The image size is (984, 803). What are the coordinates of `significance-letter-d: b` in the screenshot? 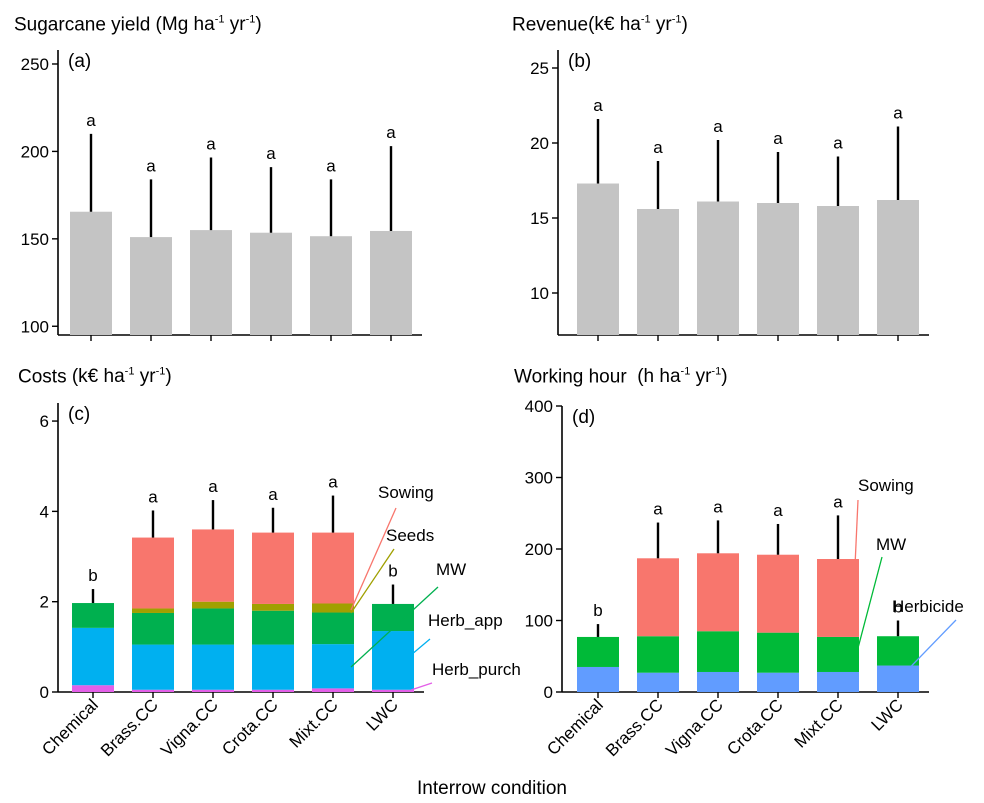 It's located at (897, 607).